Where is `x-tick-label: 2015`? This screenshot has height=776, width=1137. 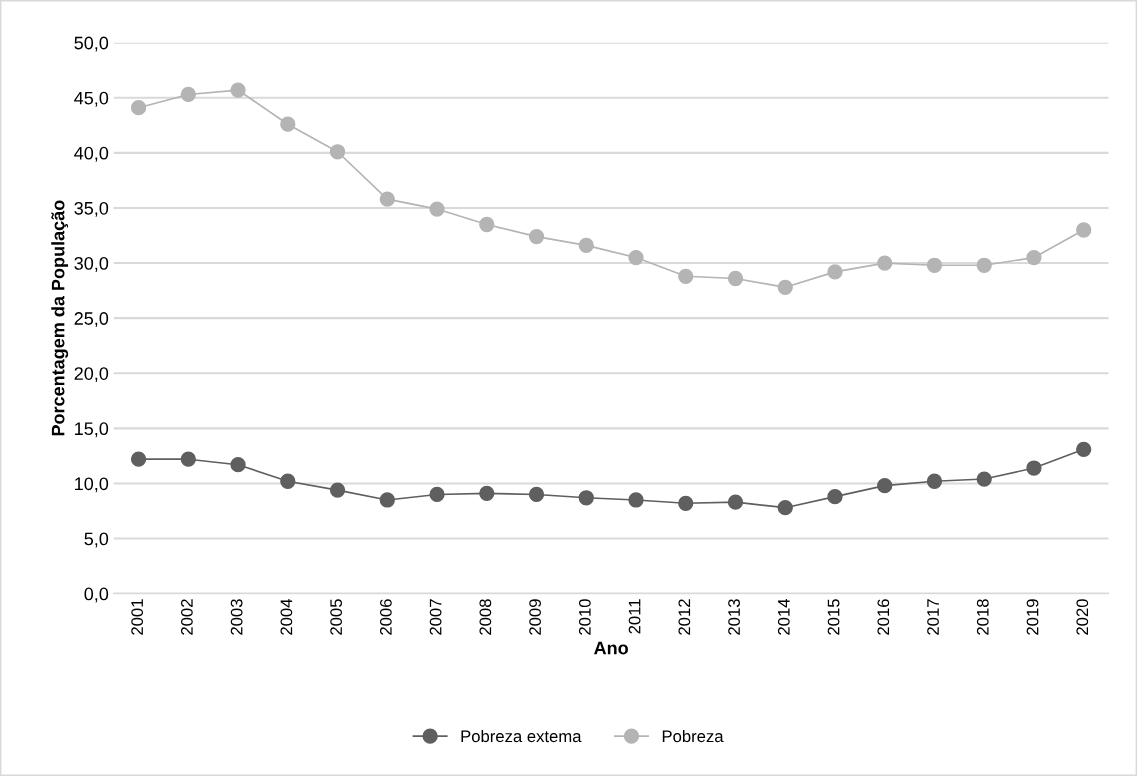 x-tick-label: 2015 is located at coordinates (833, 617).